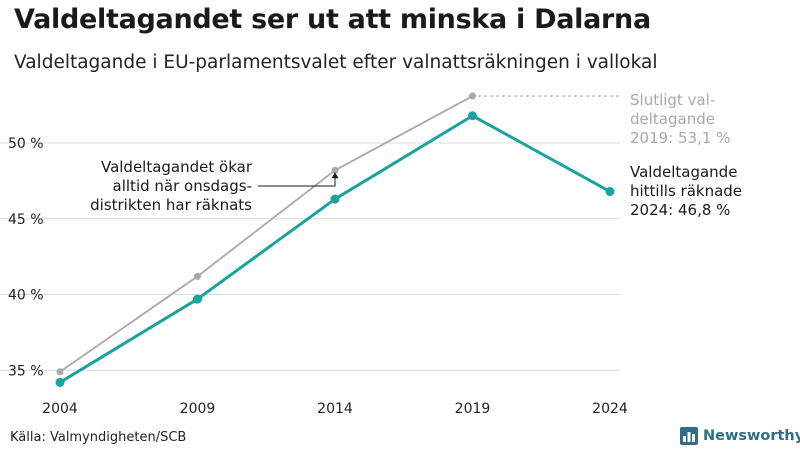  I want to click on annotation-arrow-head, so click(335, 175).